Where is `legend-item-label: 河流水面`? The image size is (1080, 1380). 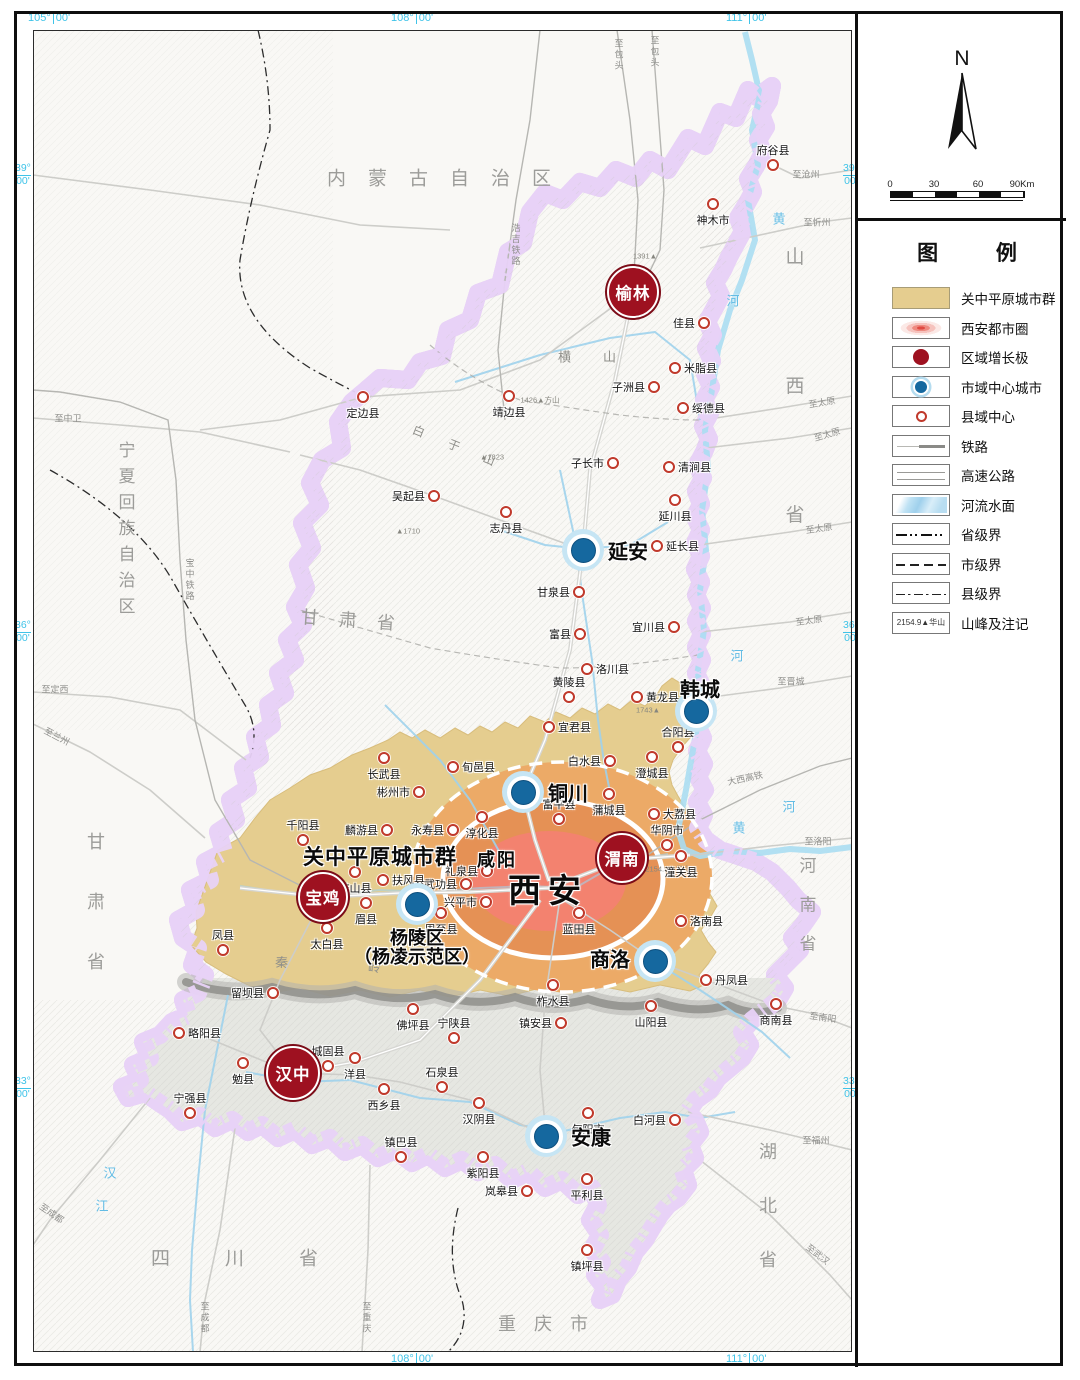
legend-item-label: 河流水面 is located at coordinates (988, 506).